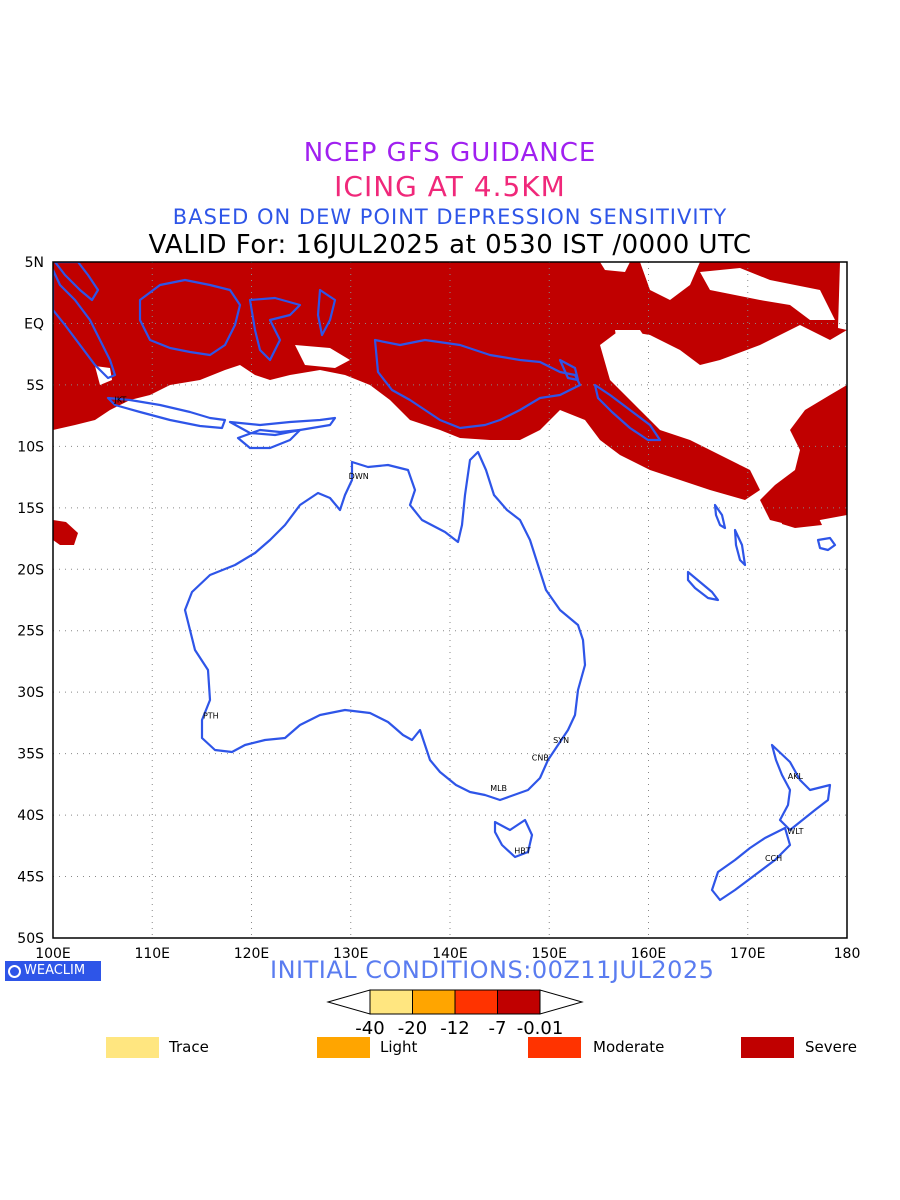  What do you see at coordinates (120, 400) in the screenshot?
I see `city-label-jkt: JKT` at bounding box center [120, 400].